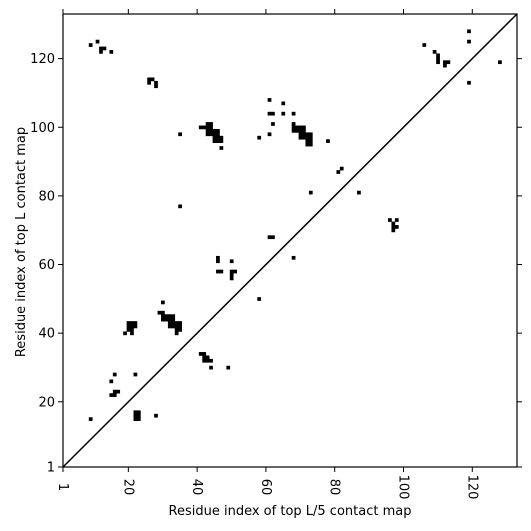 This screenshot has width=531, height=531. Describe the element at coordinates (196, 487) in the screenshot. I see `x-tick-label: 40` at that location.